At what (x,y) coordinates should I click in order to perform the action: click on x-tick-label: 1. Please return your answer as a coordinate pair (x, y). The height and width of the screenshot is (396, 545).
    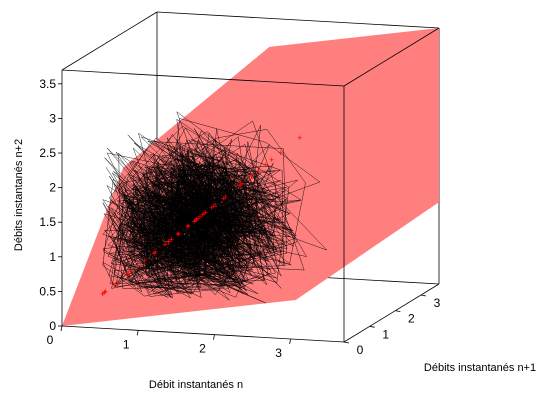
    Looking at the image, I should click on (126, 344).